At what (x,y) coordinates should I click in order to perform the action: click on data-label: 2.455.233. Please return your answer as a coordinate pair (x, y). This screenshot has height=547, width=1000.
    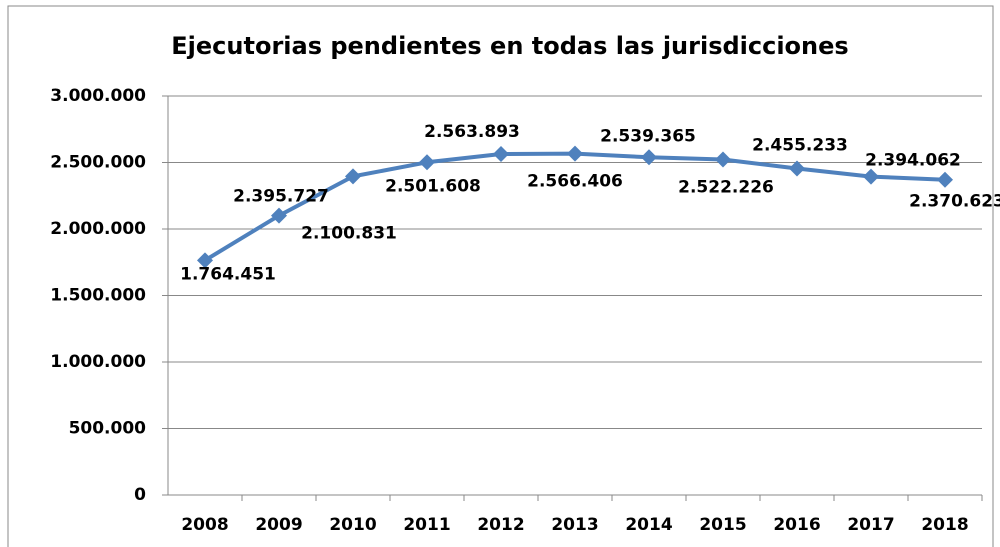
    Looking at the image, I should click on (800, 145).